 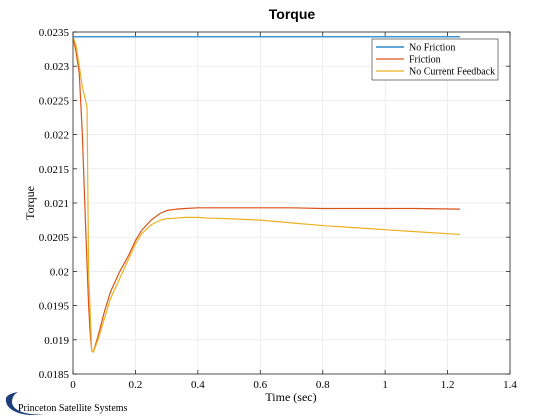 What do you see at coordinates (54, 238) in the screenshot?
I see `y-tick-label: 0.0205` at bounding box center [54, 238].